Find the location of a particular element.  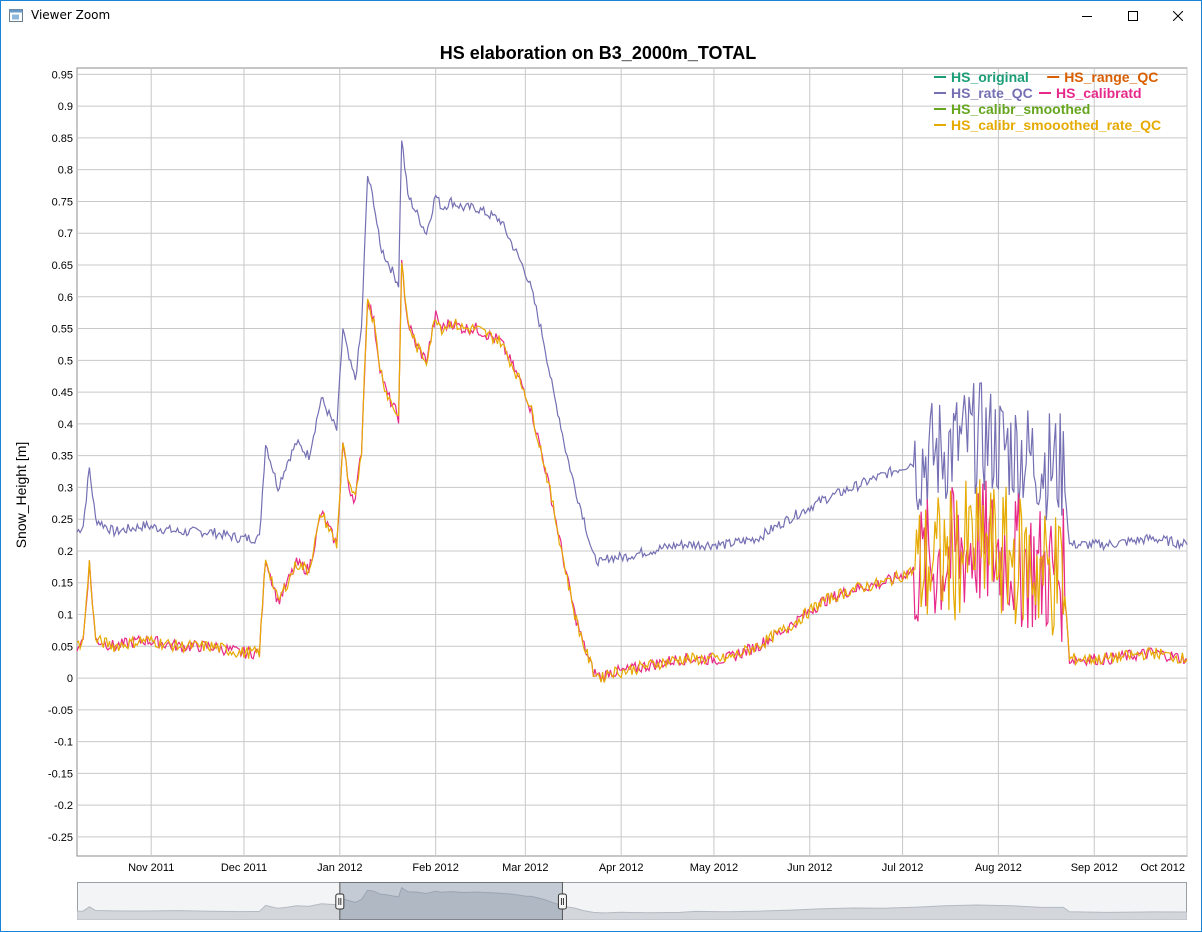

y-tick-label: -0.15 is located at coordinates (60, 774).